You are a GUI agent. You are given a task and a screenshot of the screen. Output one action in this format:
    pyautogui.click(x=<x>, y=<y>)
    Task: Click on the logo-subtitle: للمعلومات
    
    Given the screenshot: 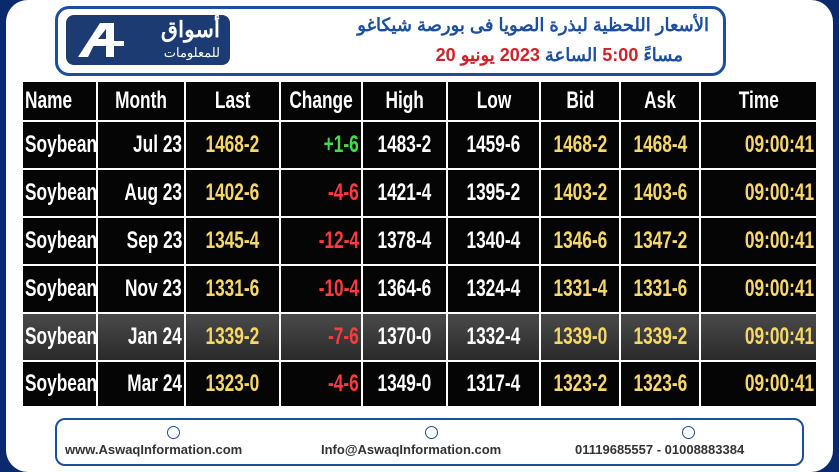 What is the action you would take?
    pyautogui.click(x=191, y=52)
    